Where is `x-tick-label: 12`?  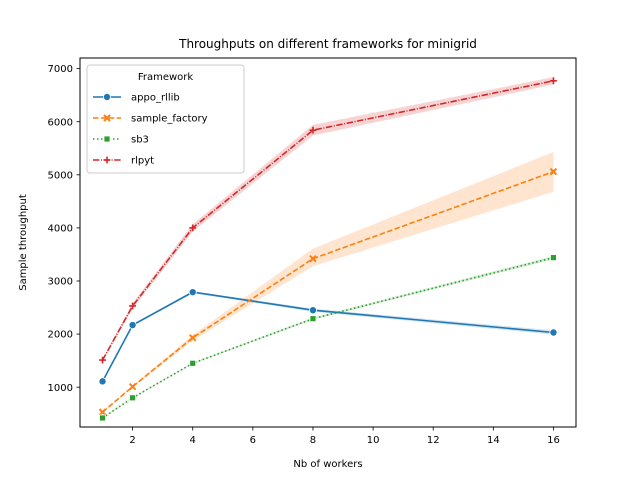
x-tick-label: 12 is located at coordinates (433, 440).